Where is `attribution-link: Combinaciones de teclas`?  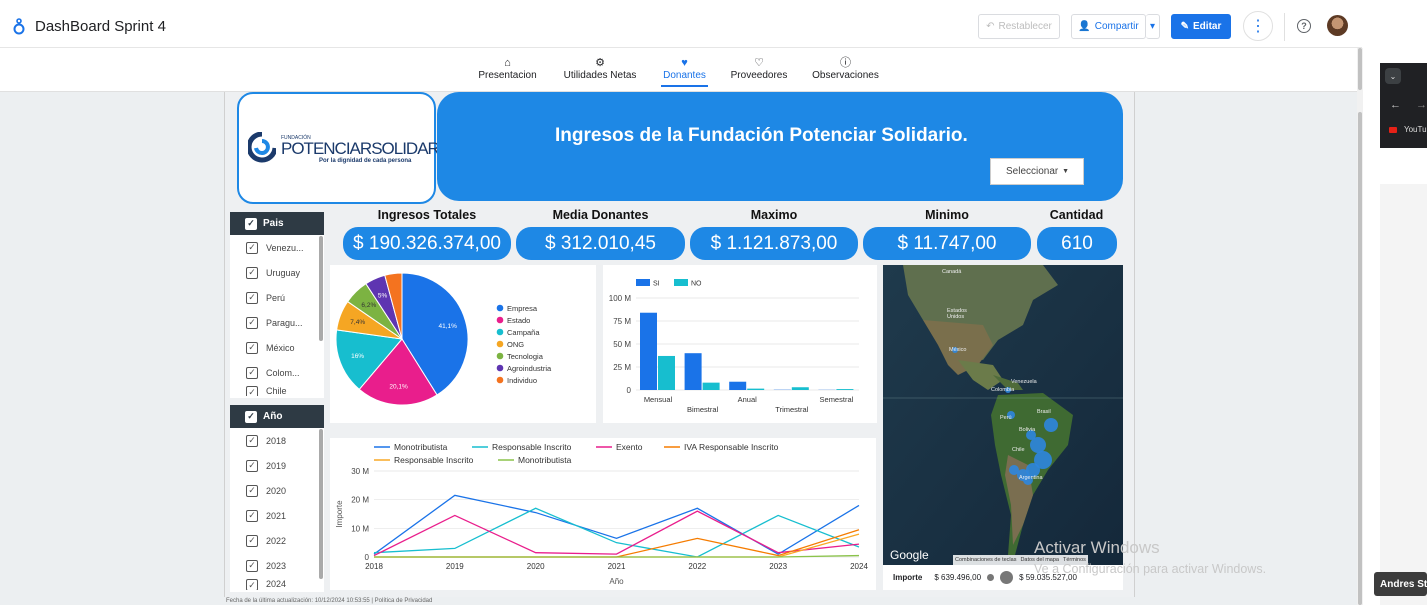
attribution-link: Combinaciones de teclas is located at coordinates (986, 560).